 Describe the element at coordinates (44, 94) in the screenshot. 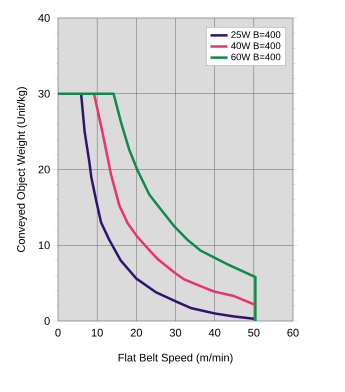

I see `y-tick-label: 30` at that location.